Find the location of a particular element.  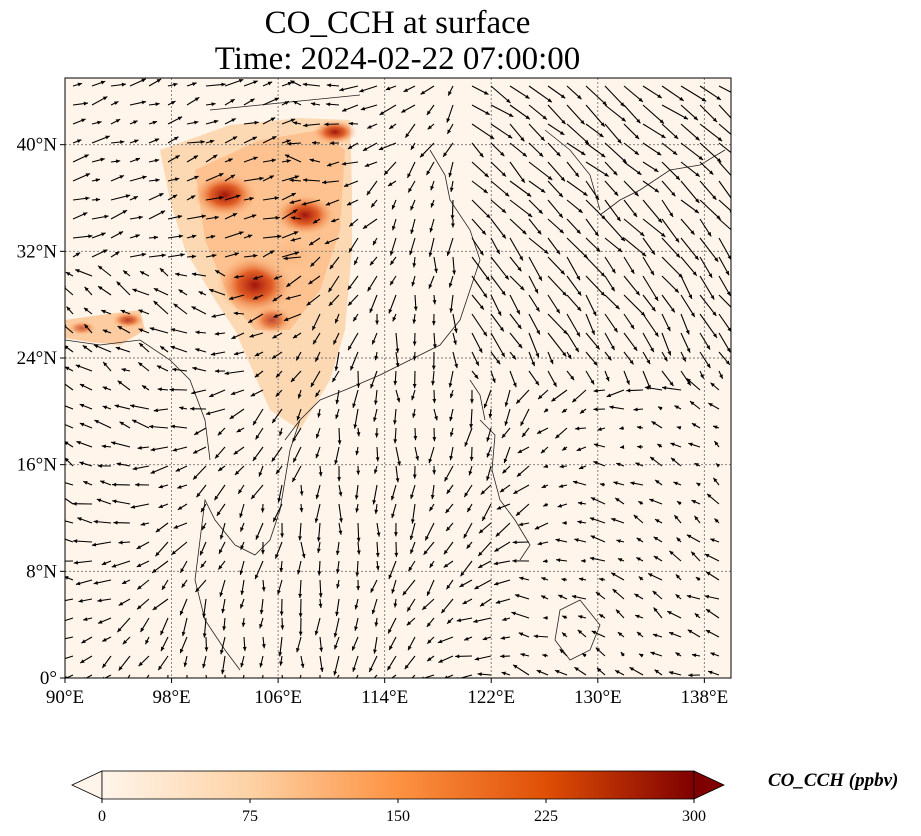

lon-tick-label: 98°E is located at coordinates (171, 697).